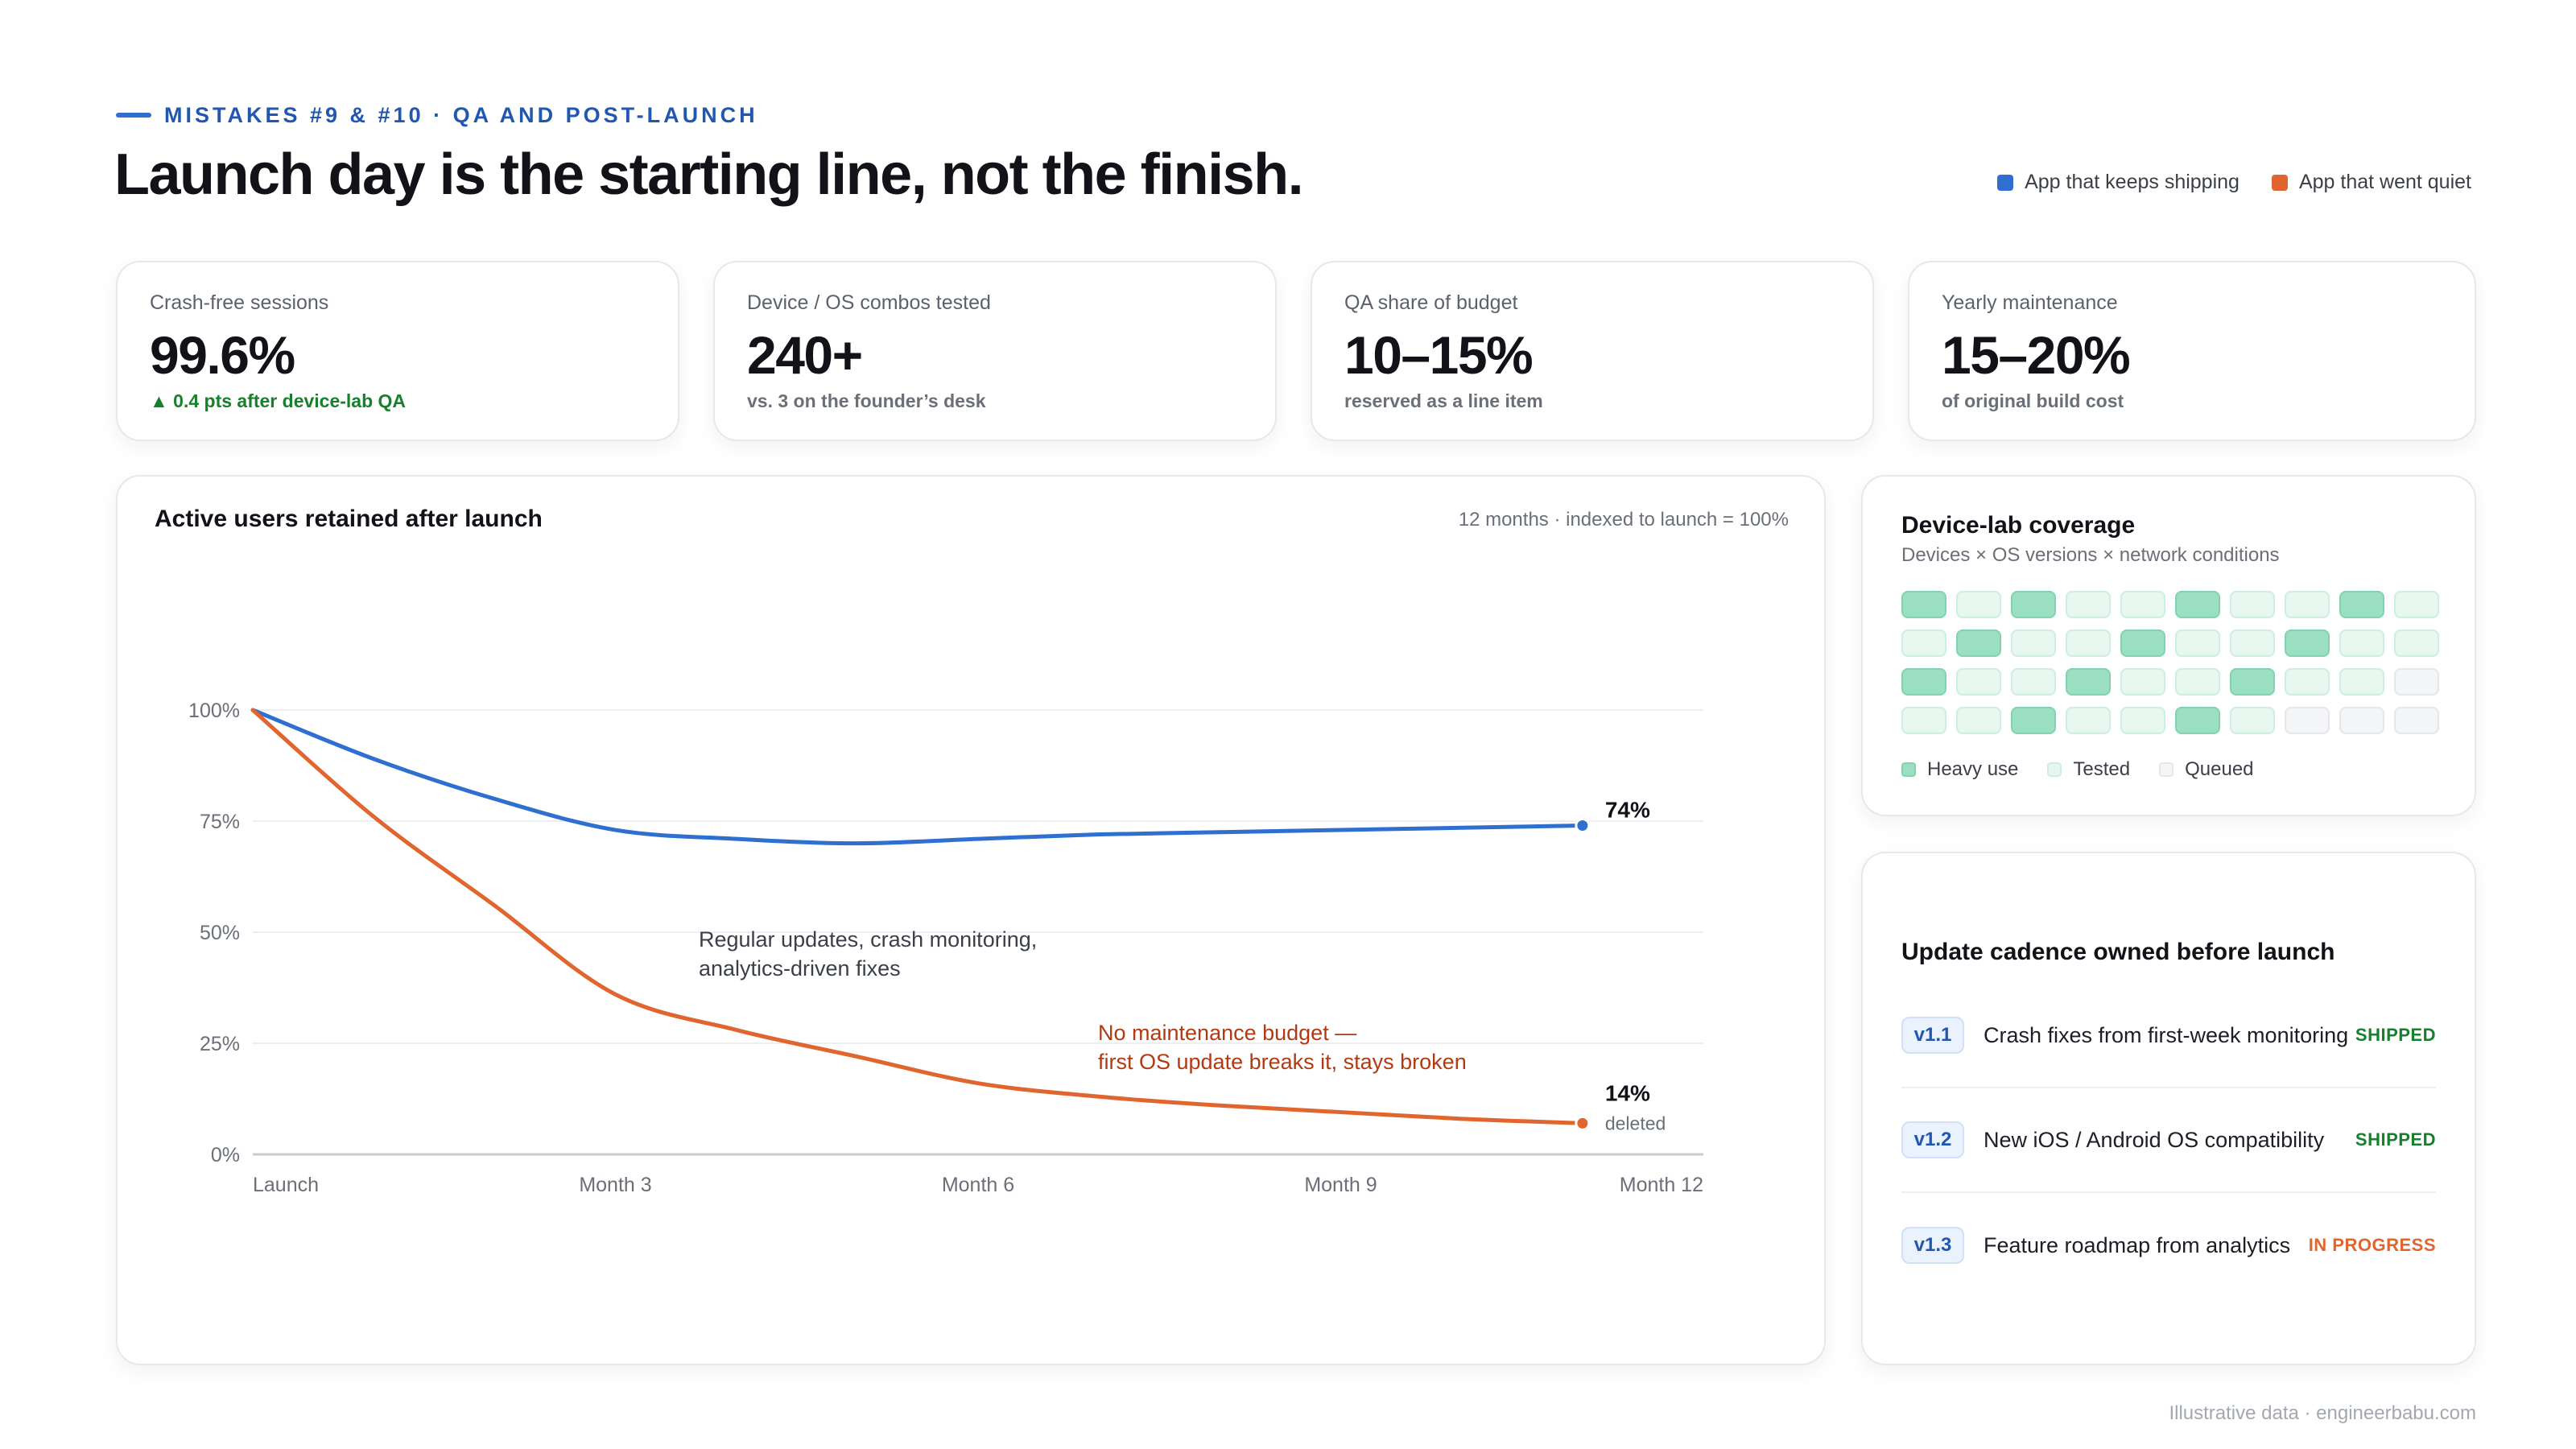  I want to click on kpi-sub: ▲ 0.4 pts after device-lab QA, so click(278, 400).